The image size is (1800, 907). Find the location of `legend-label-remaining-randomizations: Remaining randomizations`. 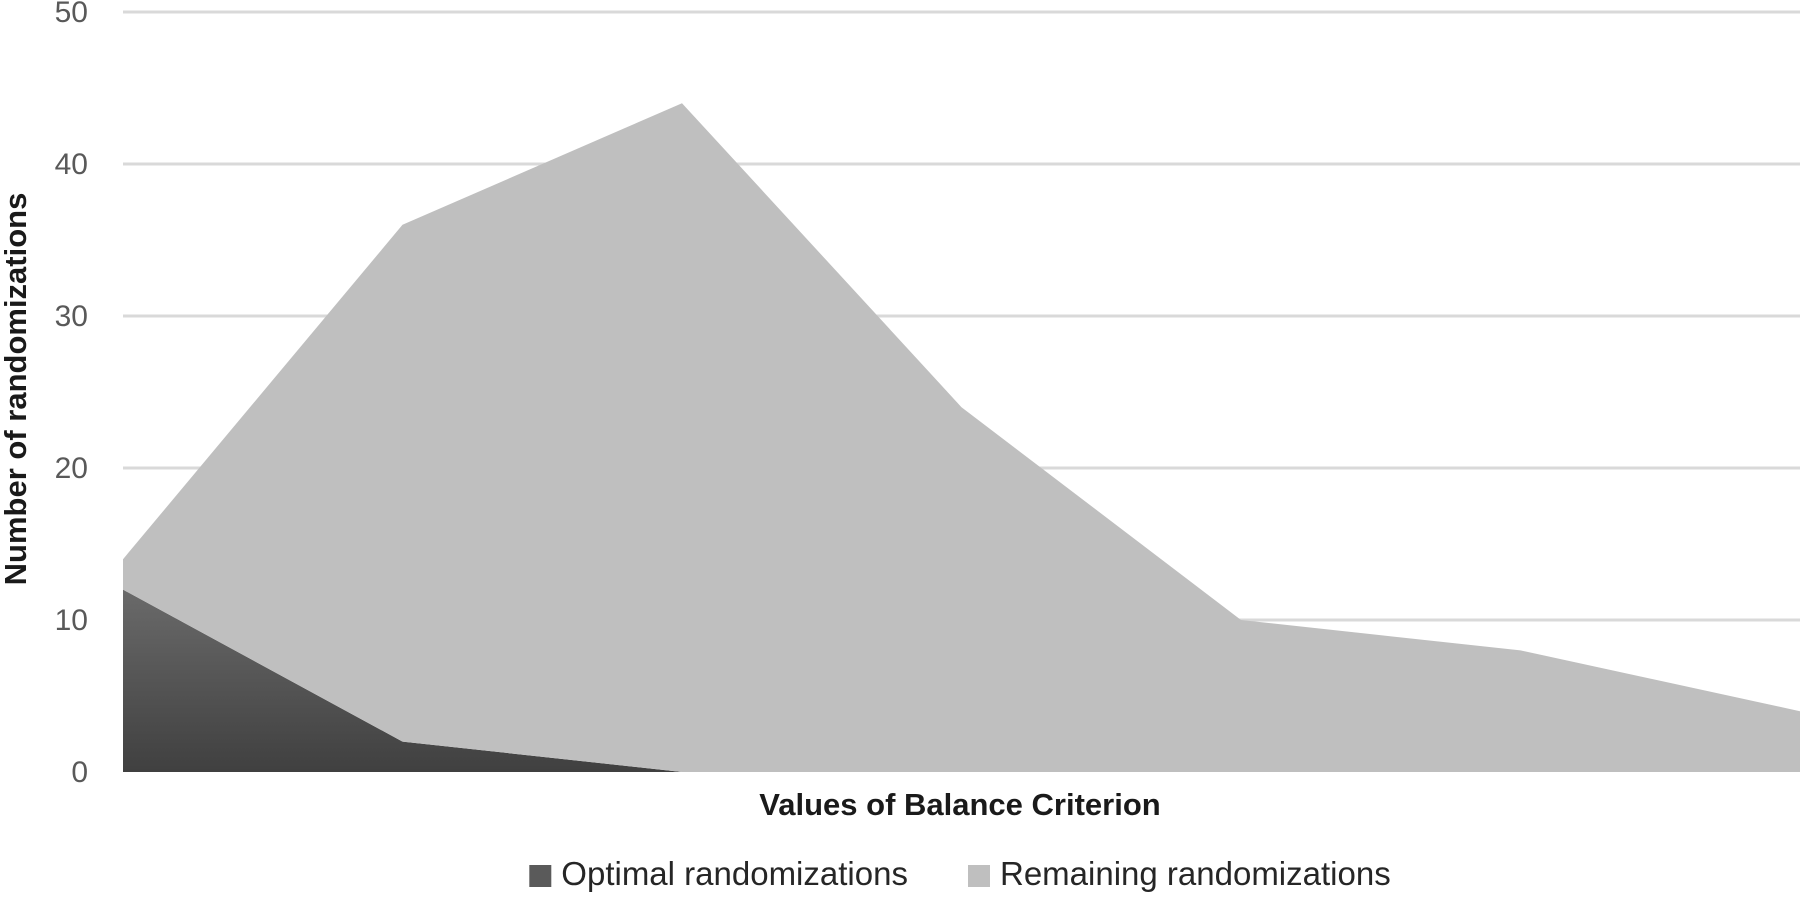

legend-label-remaining-randomizations: Remaining randomizations is located at coordinates (1195, 873).